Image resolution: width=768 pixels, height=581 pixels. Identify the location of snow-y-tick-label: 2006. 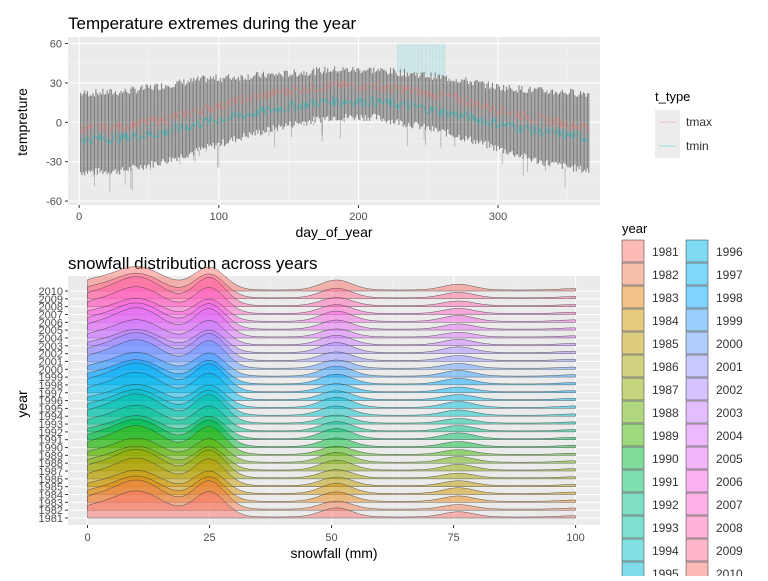
(51, 323).